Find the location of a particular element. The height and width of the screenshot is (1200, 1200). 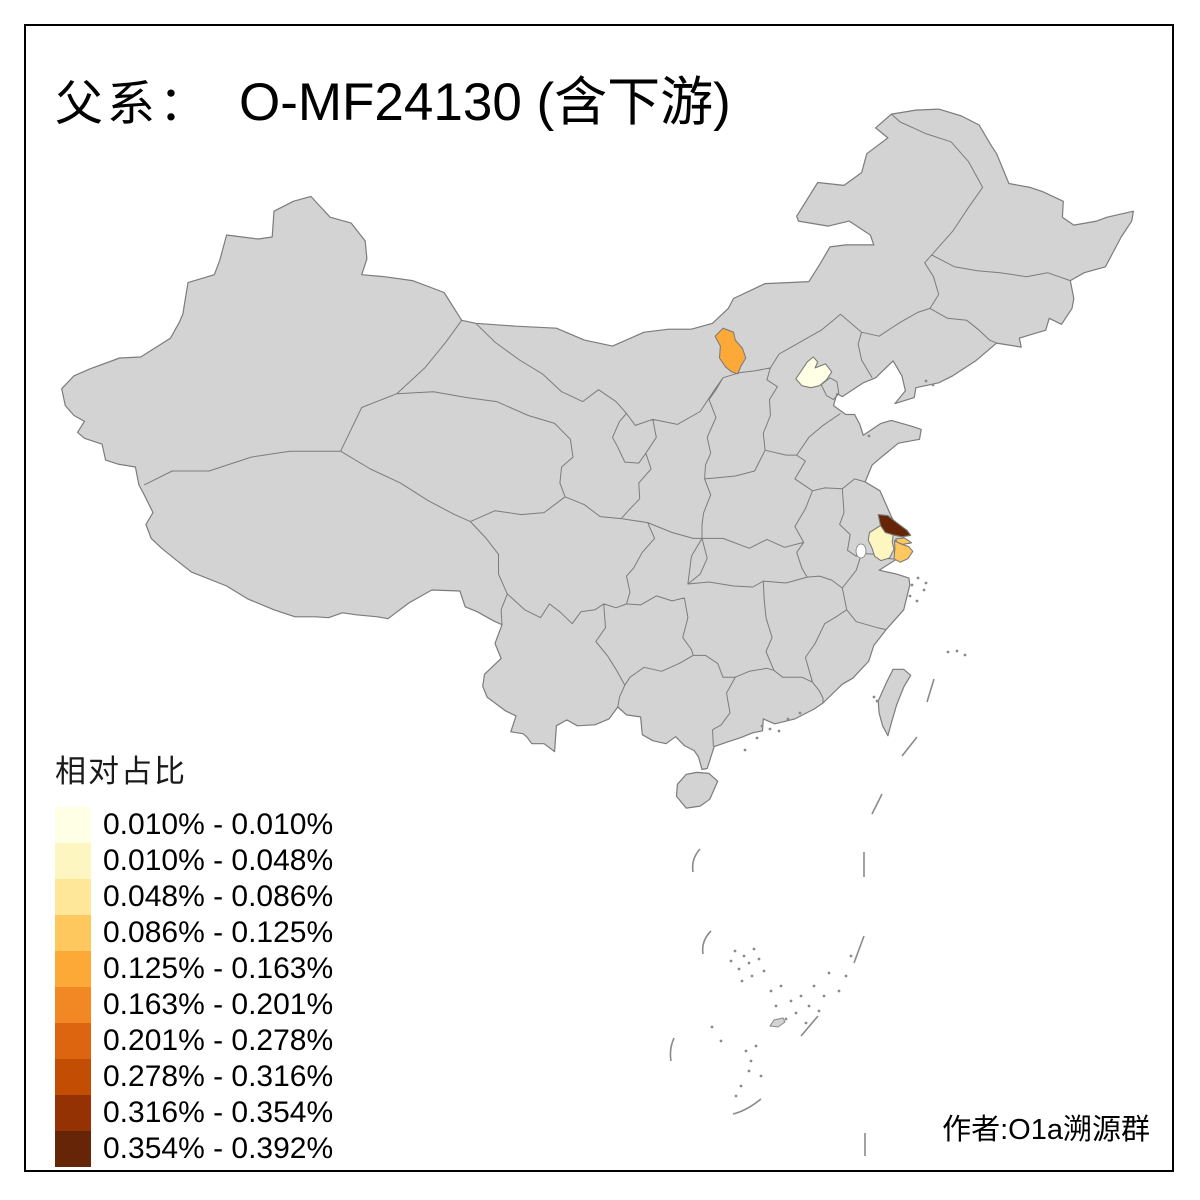

region-beijing is located at coordinates (814, 372).